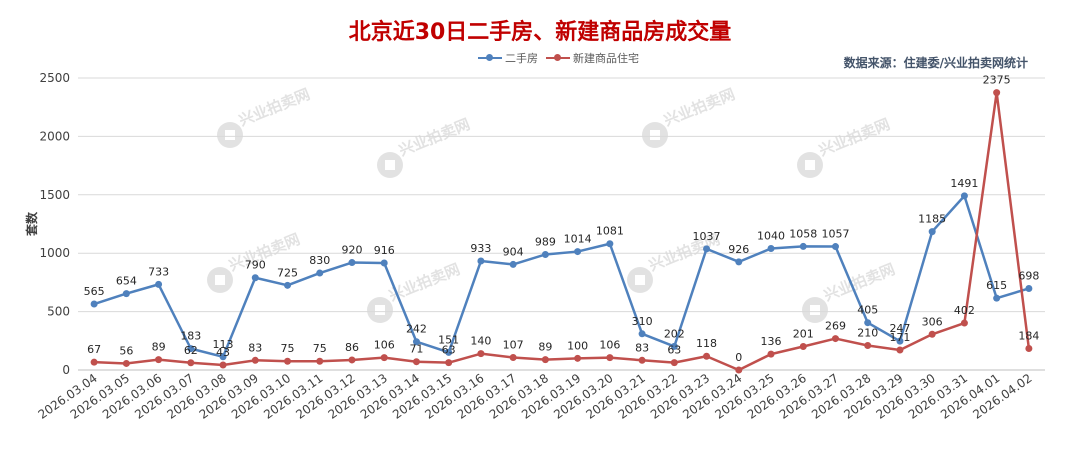  Describe the element at coordinates (1002, 396) in the screenshot. I see `x-tick-label: 2026.04.02` at that location.